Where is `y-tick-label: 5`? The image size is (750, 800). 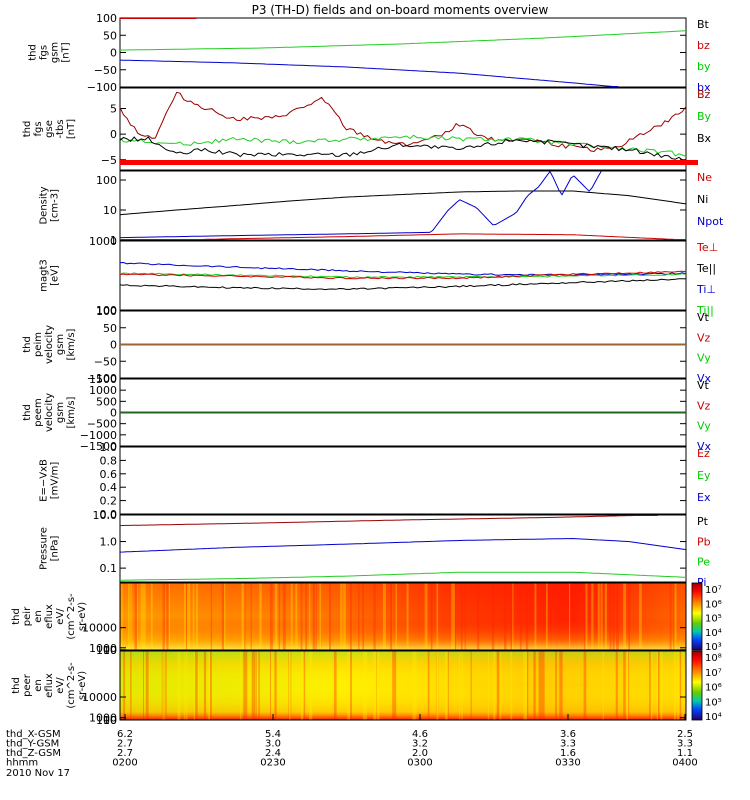
y-tick-label: 5 is located at coordinates (113, 109).